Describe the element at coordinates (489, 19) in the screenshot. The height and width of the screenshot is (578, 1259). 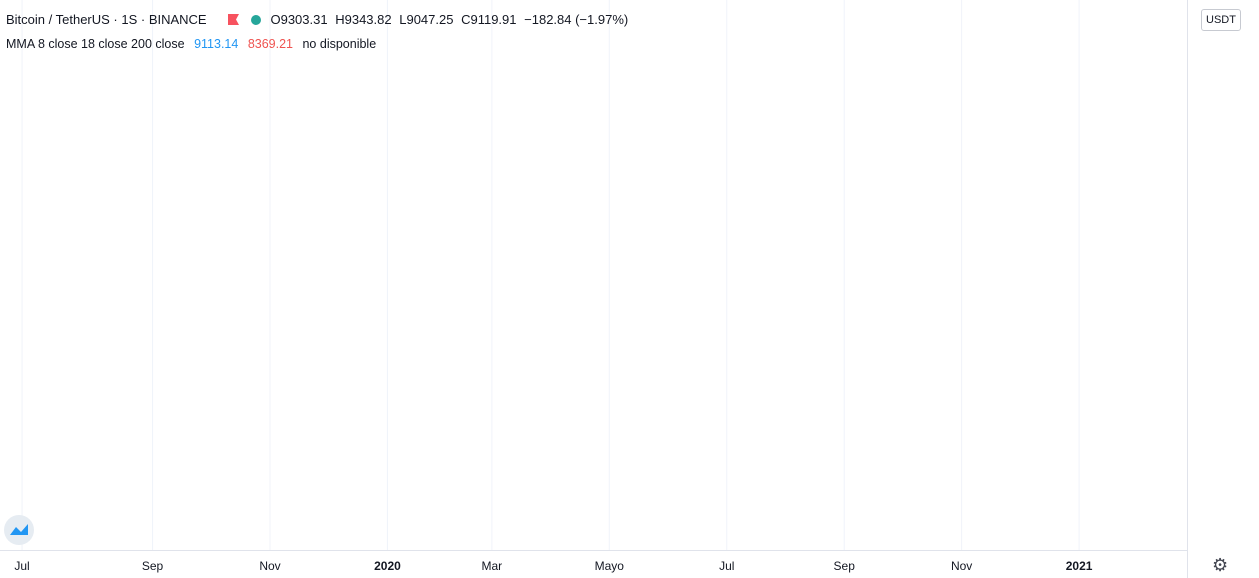
I see `ohlc-close: C9119.91` at that location.